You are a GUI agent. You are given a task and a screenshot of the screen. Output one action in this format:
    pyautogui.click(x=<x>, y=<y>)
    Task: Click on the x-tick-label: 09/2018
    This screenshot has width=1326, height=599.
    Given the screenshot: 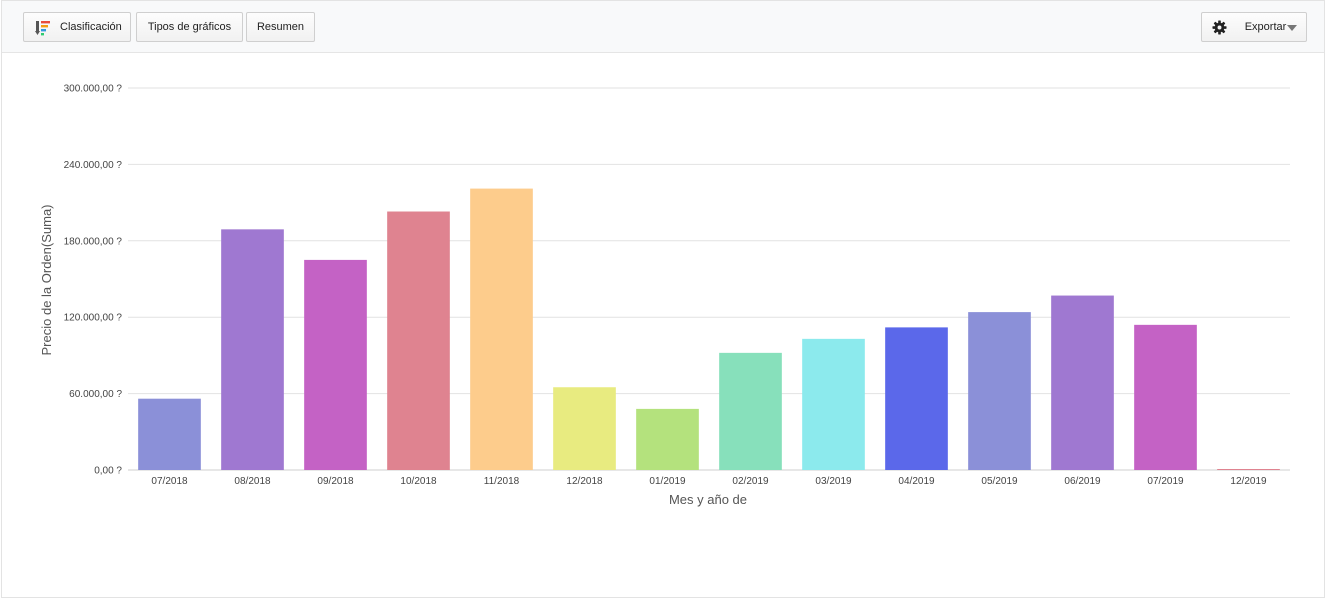 What is the action you would take?
    pyautogui.click(x=335, y=481)
    